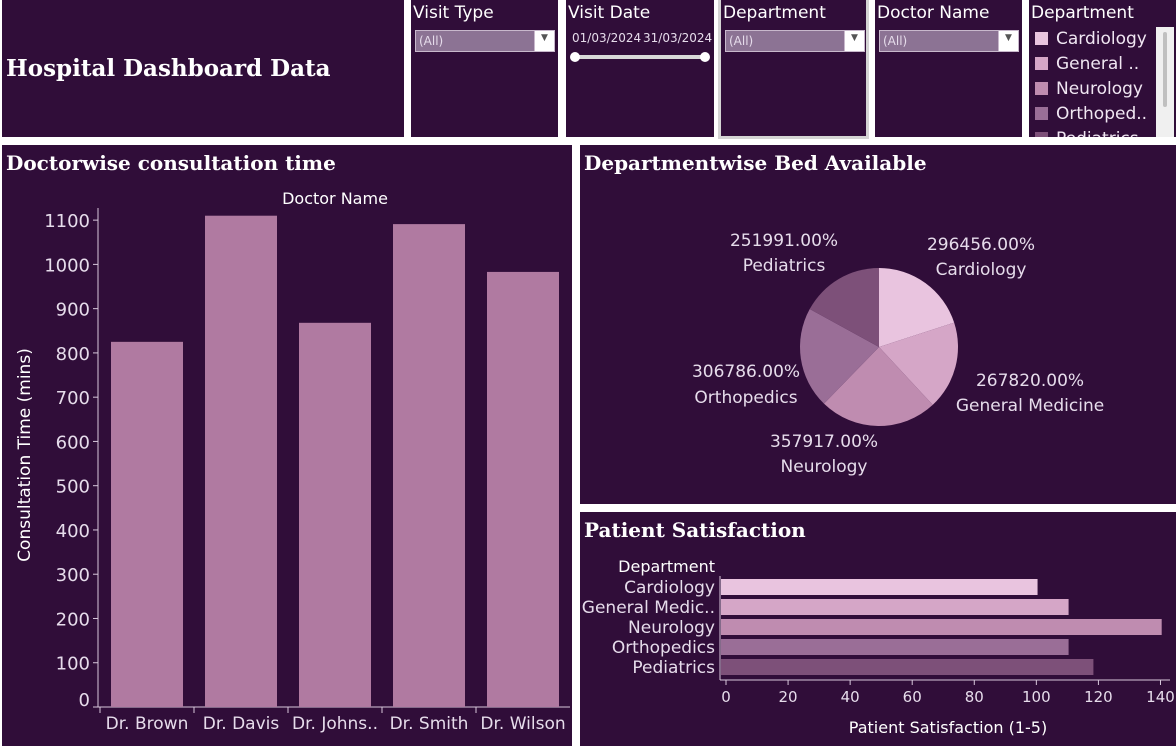 The image size is (1176, 746). What do you see at coordinates (774, 13) in the screenshot?
I see `department-label: Department` at bounding box center [774, 13].